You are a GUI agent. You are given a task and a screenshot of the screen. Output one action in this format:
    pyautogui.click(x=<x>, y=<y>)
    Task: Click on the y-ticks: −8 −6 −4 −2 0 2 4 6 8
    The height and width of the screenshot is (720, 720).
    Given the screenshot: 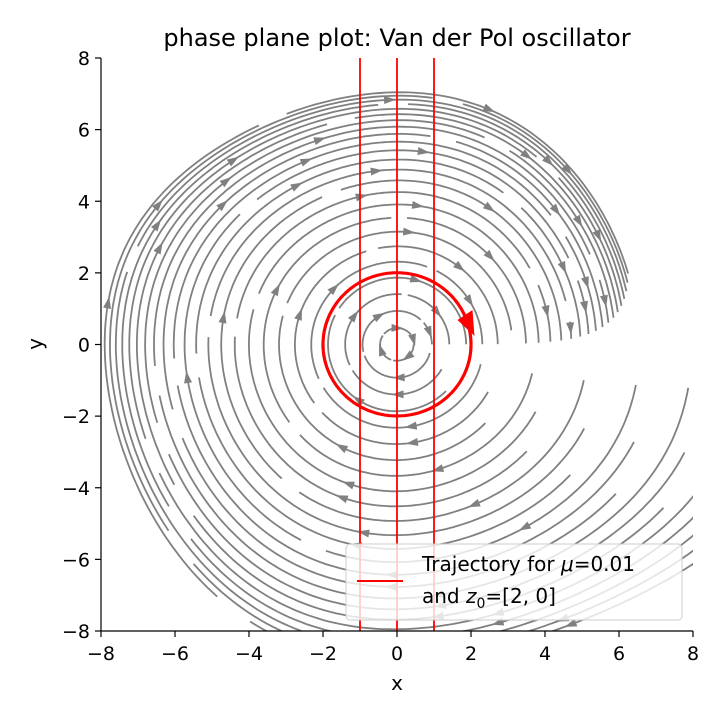 What is the action you would take?
    pyautogui.click(x=81, y=345)
    